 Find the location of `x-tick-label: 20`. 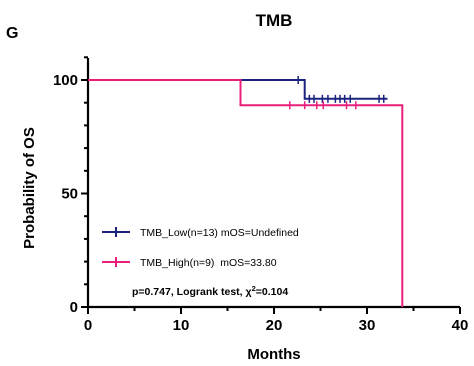

x-tick-label: 20 is located at coordinates (274, 325).